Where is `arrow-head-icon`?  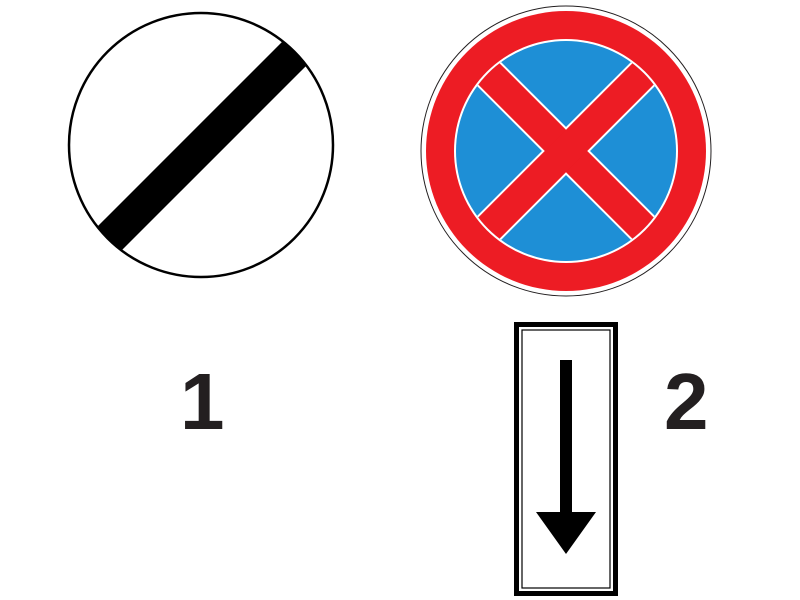
arrow-head-icon is located at coordinates (566, 533).